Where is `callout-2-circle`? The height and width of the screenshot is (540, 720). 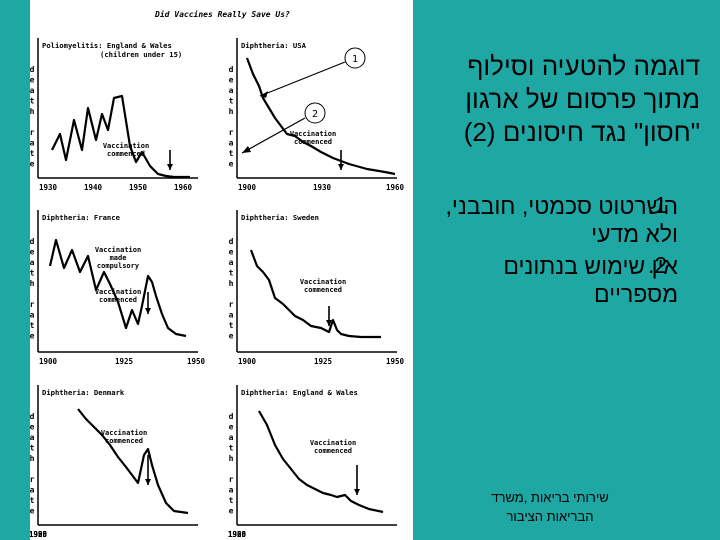 callout-2-circle is located at coordinates (315, 113).